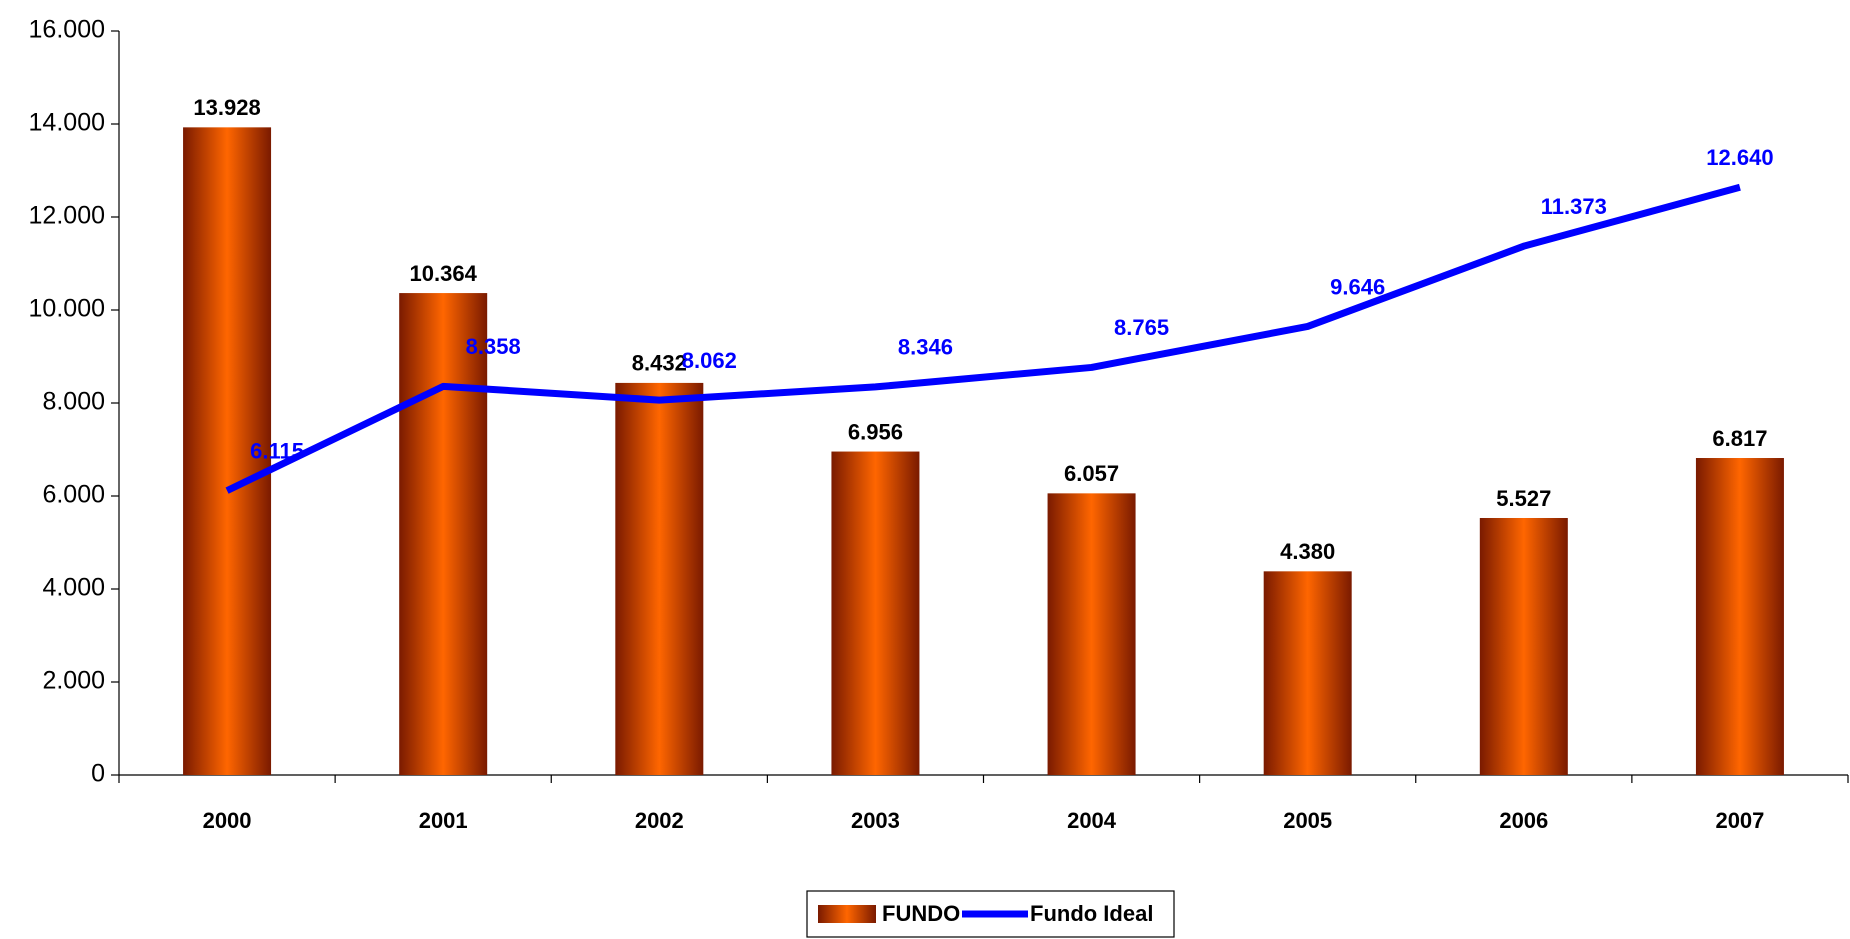 The width and height of the screenshot is (1850, 939). I want to click on x-tick-label: 2007, so click(1739, 820).